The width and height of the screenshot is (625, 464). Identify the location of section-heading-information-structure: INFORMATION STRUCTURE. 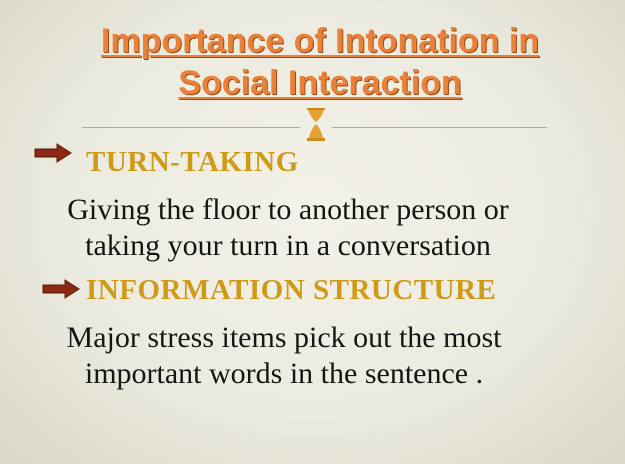
(291, 290).